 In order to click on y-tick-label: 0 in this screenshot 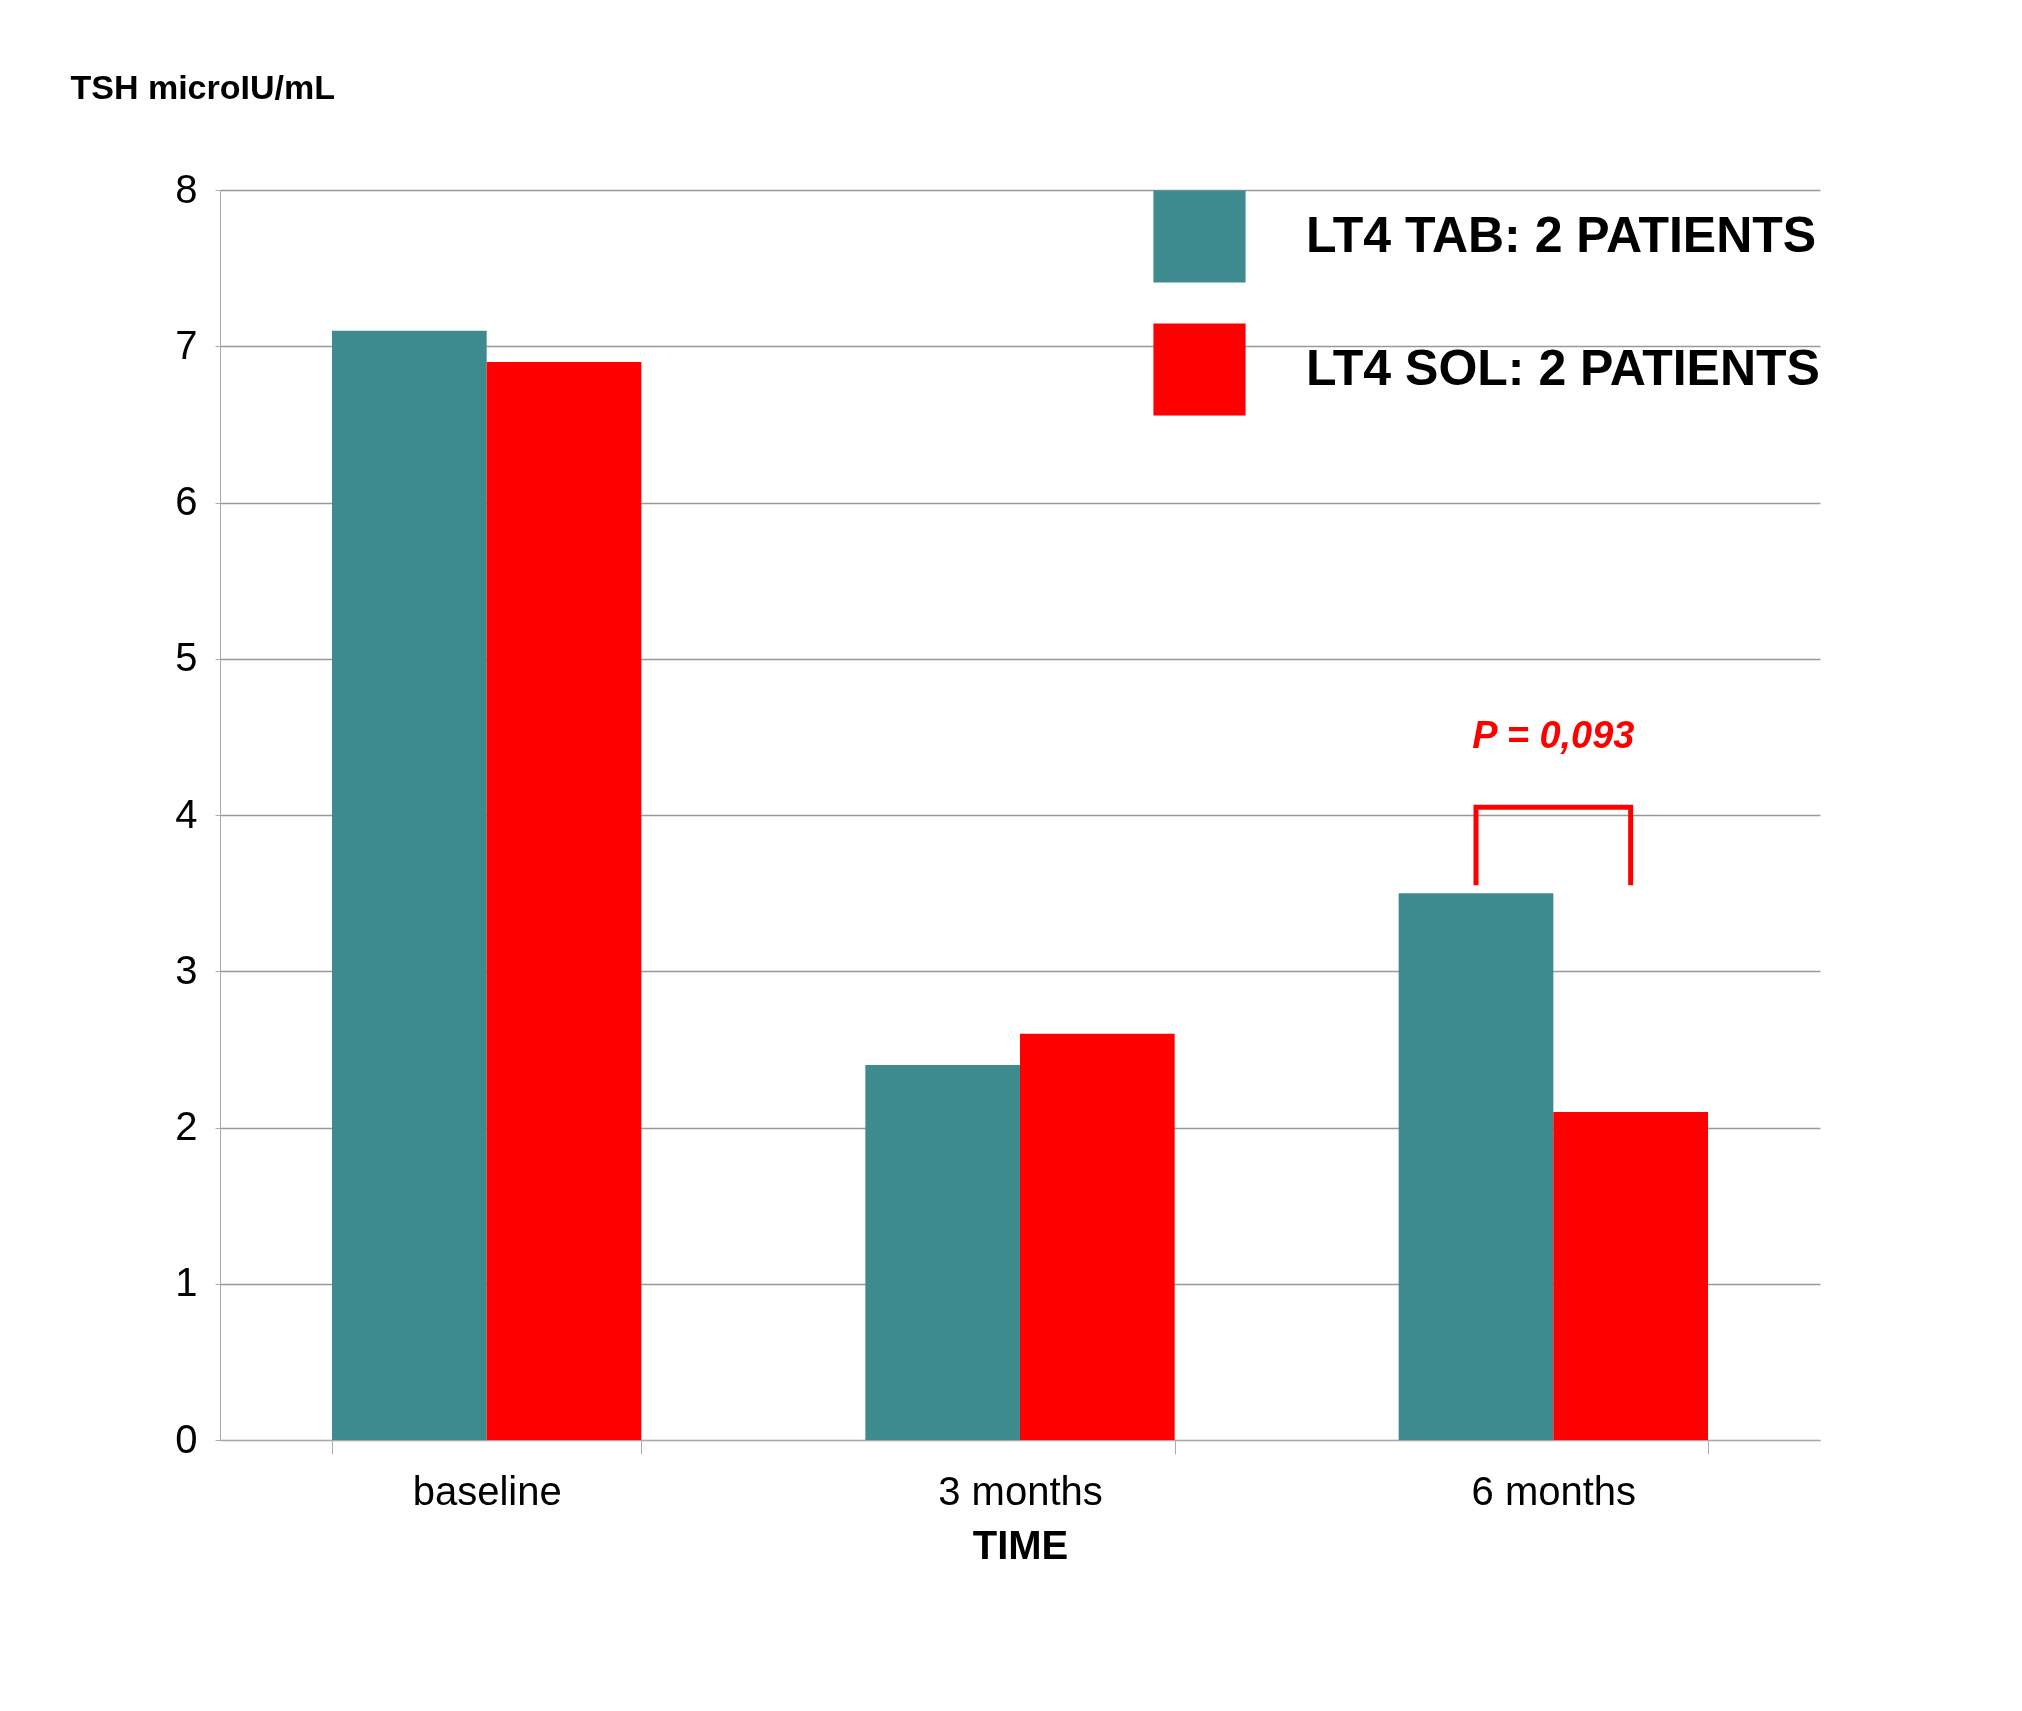, I will do `click(186, 1438)`.